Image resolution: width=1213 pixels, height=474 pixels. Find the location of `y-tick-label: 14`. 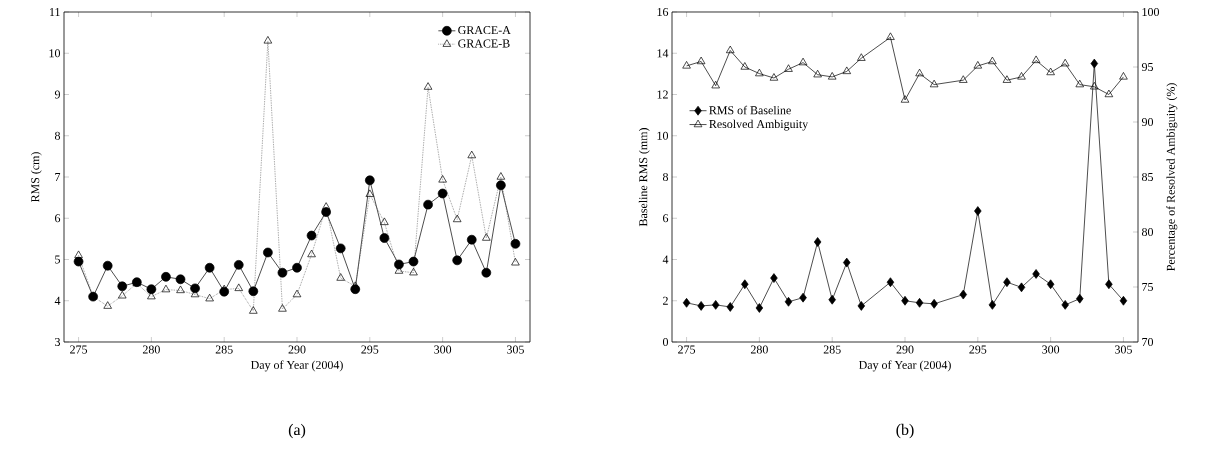

y-tick-label: 14 is located at coordinates (663, 53).